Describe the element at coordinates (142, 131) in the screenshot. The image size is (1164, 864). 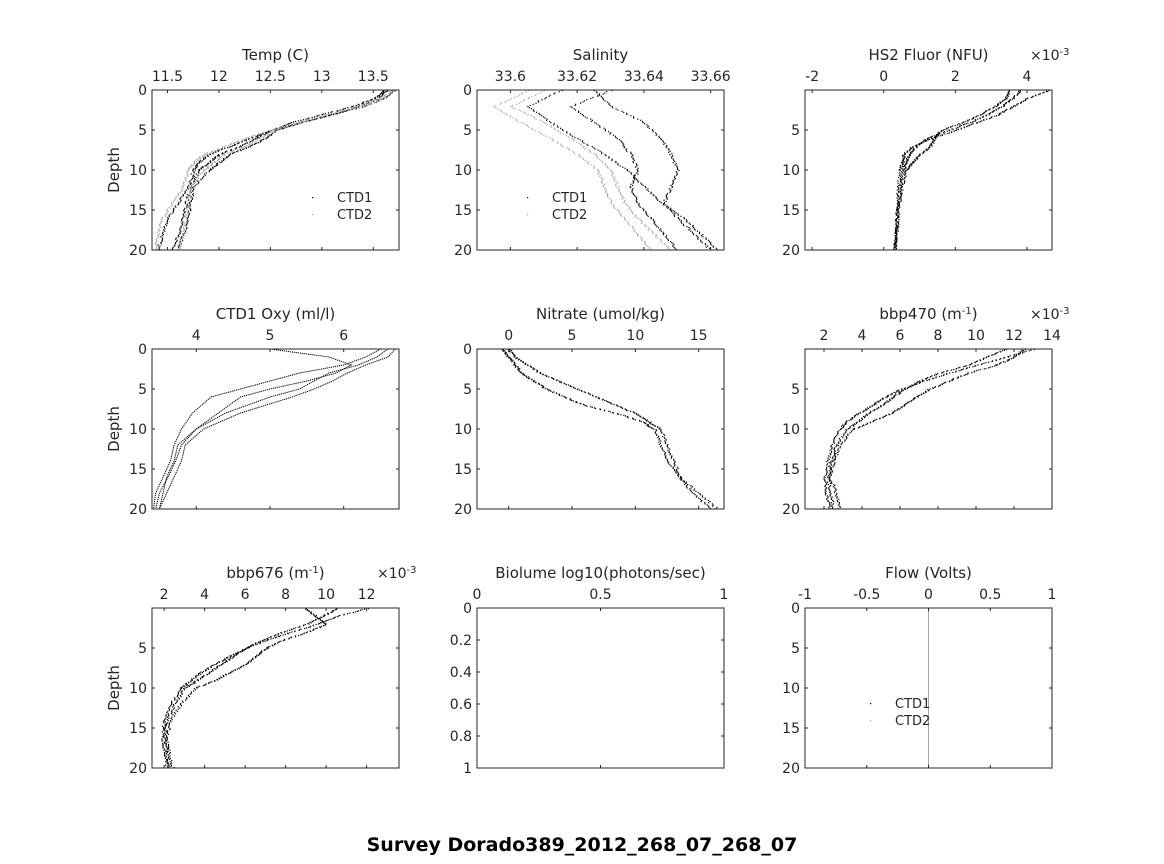
I see `y-tick-label: 5` at that location.